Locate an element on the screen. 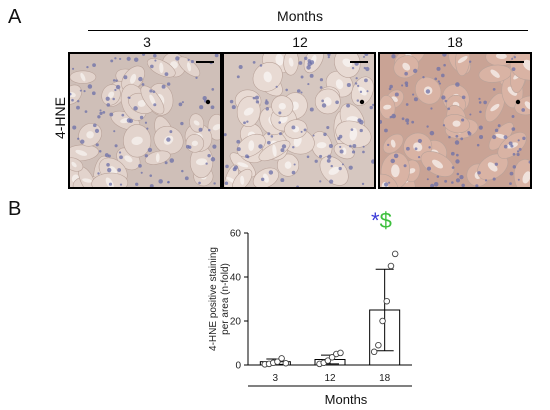  x-tick-label: 3 is located at coordinates (276, 378).